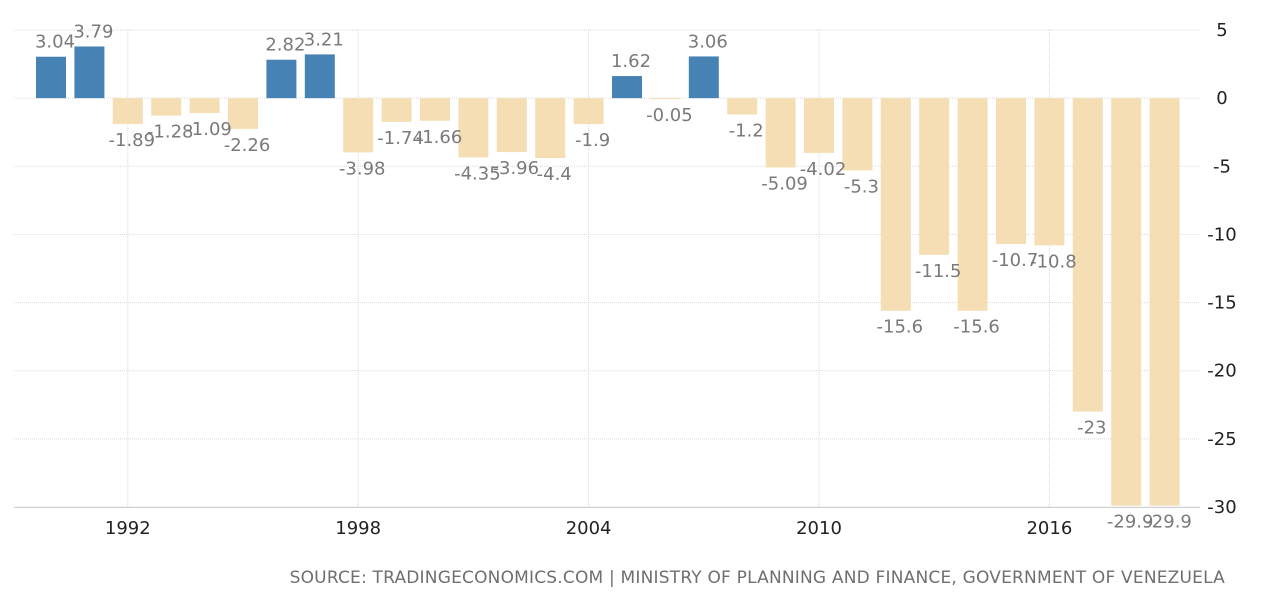 The width and height of the screenshot is (1273, 601). I want to click on bar-value-label: -4.35, so click(477, 173).